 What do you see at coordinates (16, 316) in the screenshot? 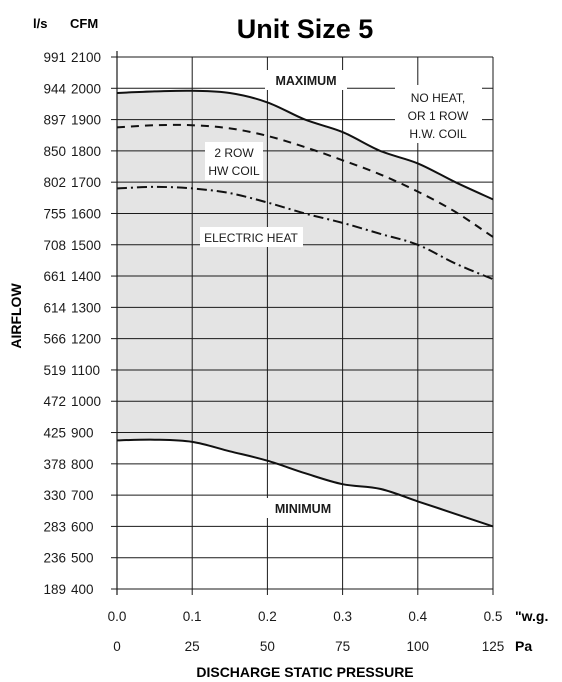
I see `y-axis-label: AIRFLOW` at bounding box center [16, 316].